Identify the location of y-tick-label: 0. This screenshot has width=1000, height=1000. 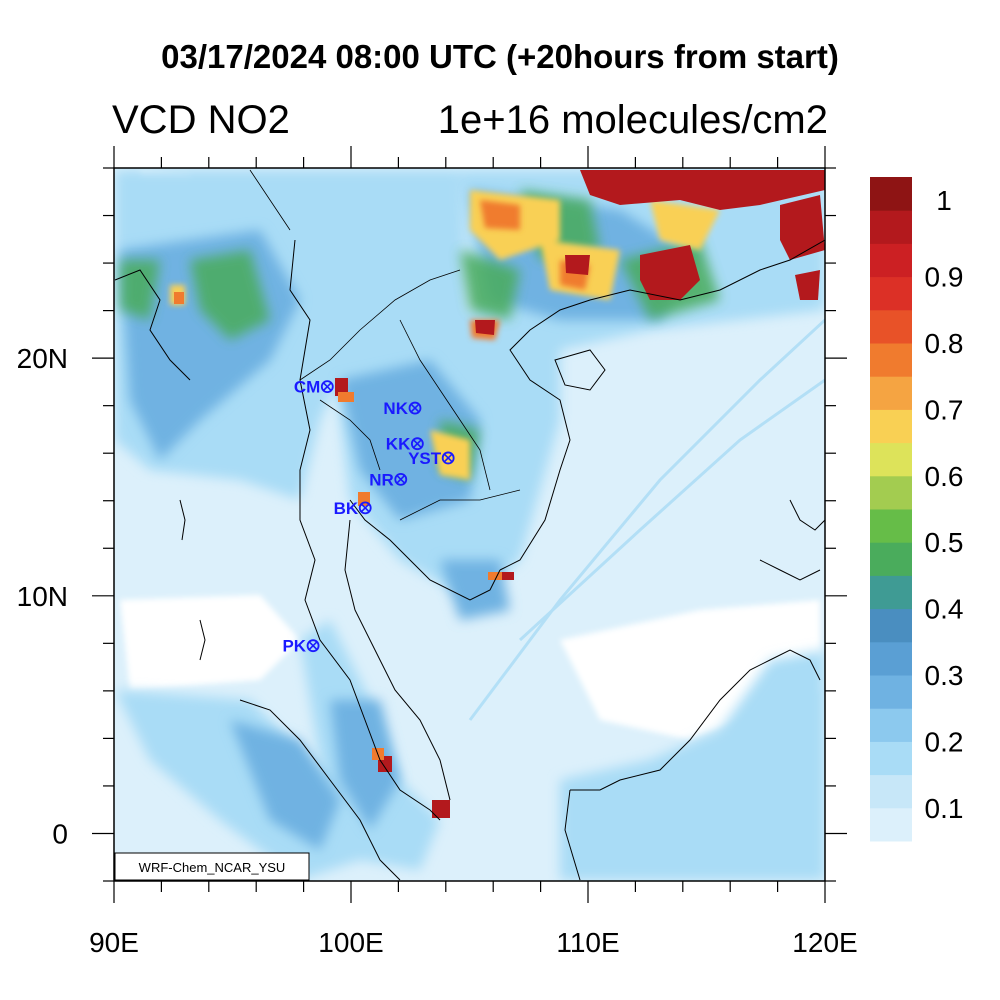
(60, 833).